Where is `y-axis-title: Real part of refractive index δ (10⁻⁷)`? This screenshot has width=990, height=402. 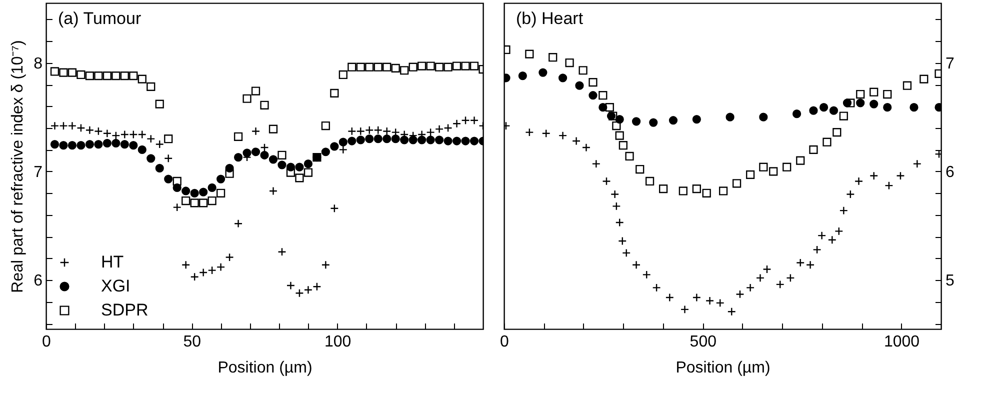
y-axis-title: Real part of refractive index δ (10⁻⁷) is located at coordinates (18, 166).